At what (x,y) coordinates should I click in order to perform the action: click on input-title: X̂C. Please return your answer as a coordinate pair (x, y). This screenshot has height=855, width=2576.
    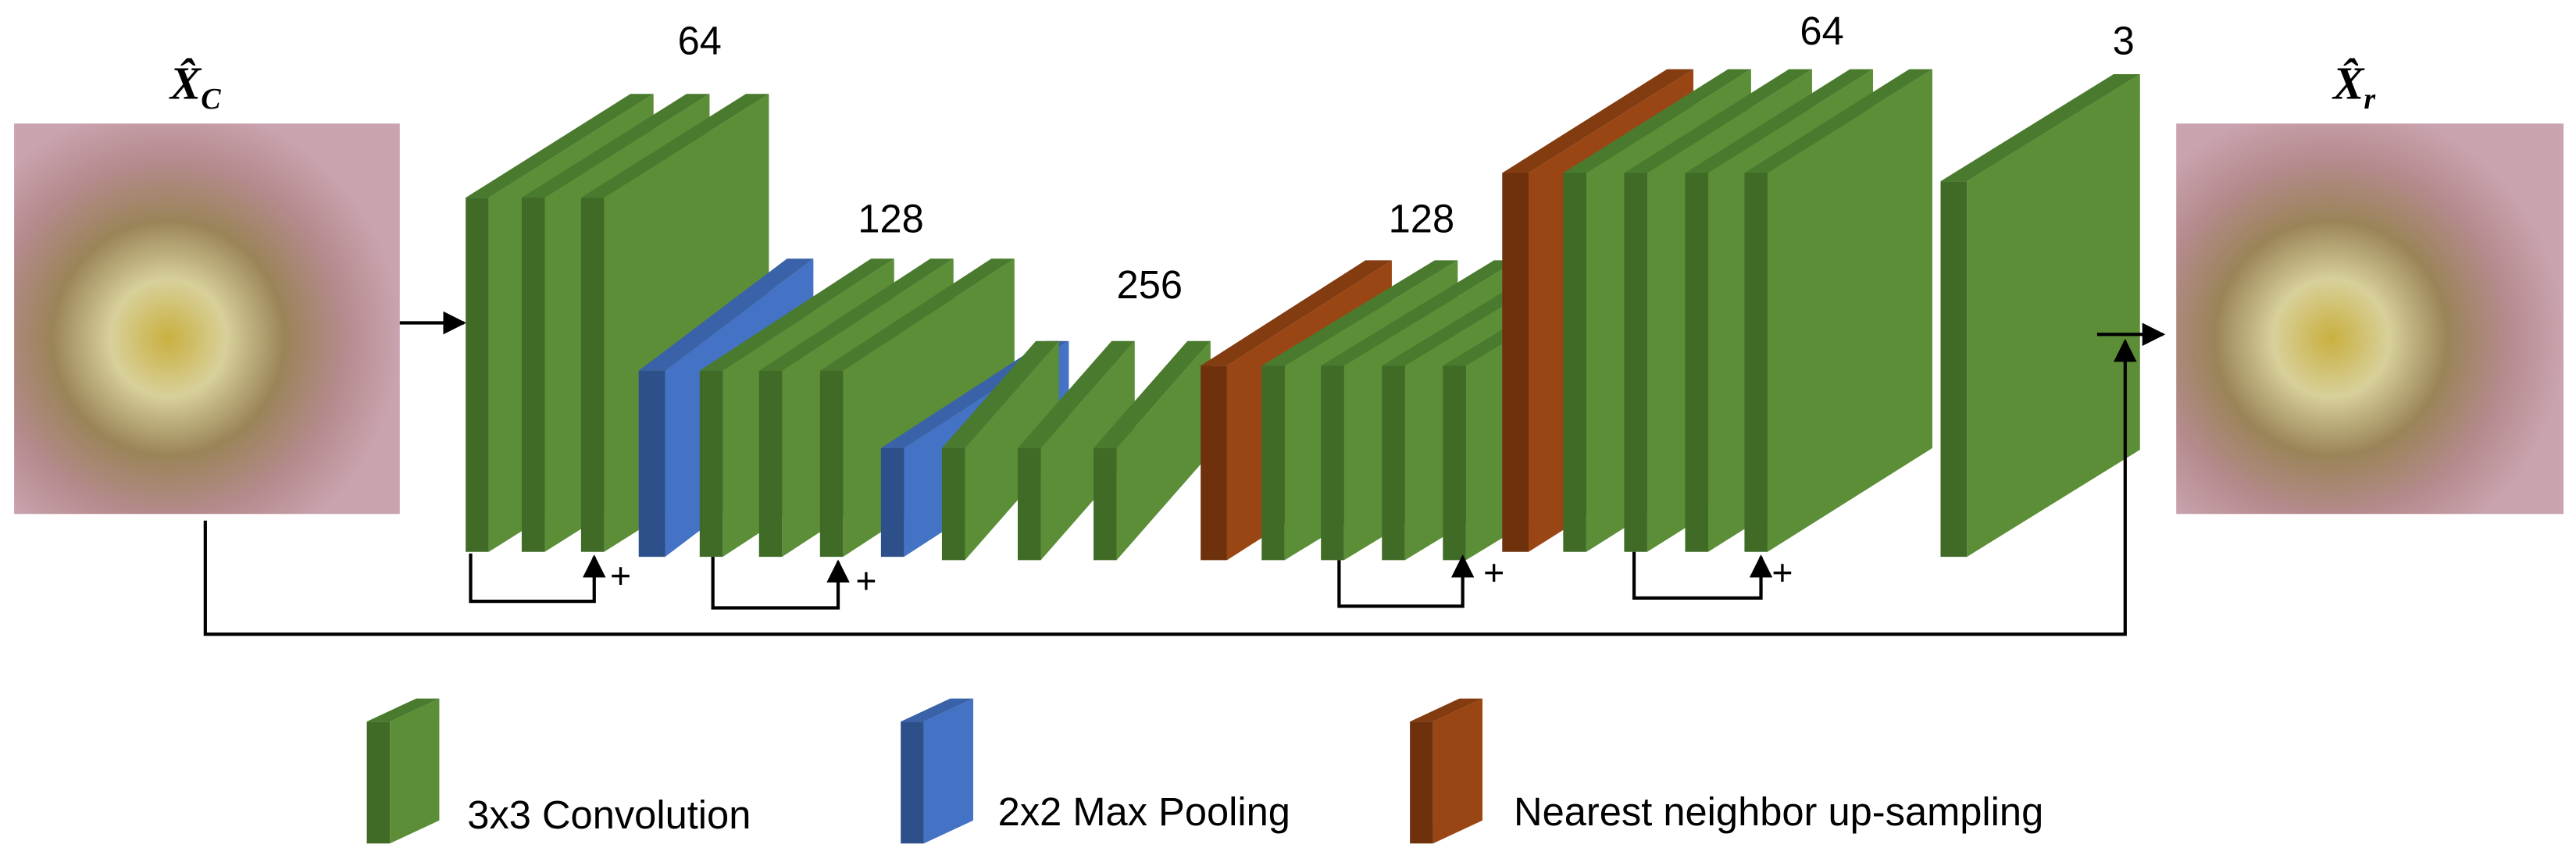
    Looking at the image, I should click on (195, 87).